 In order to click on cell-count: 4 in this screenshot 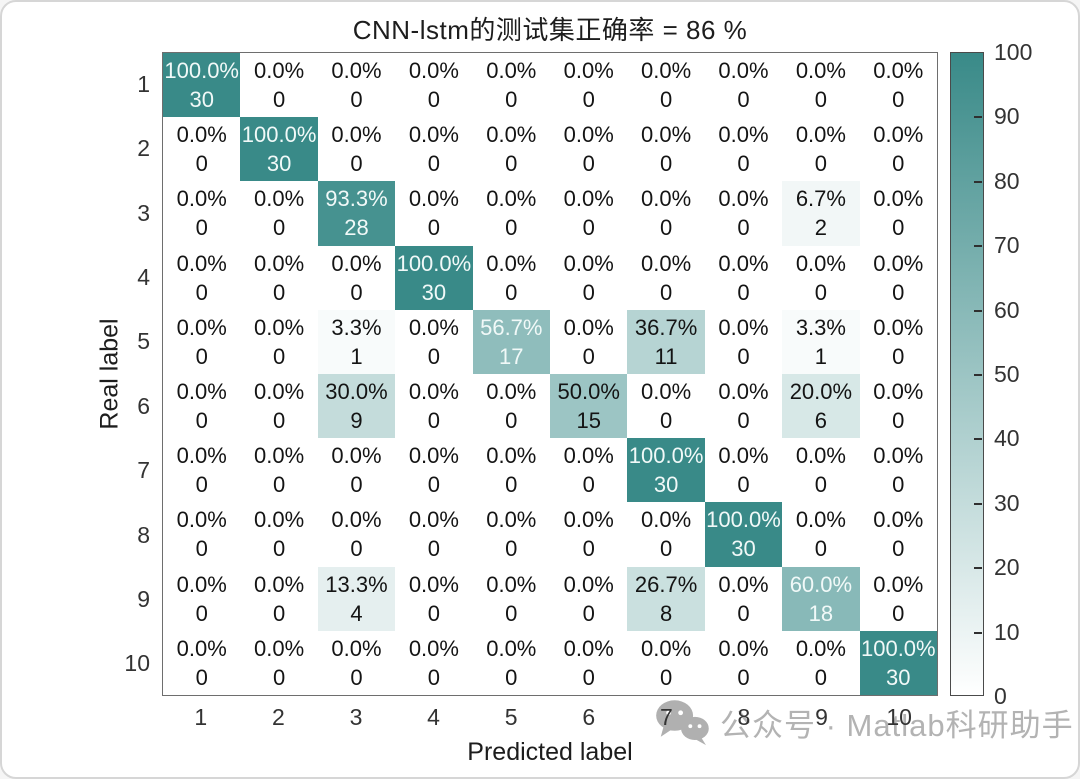, I will do `click(356, 613)`.